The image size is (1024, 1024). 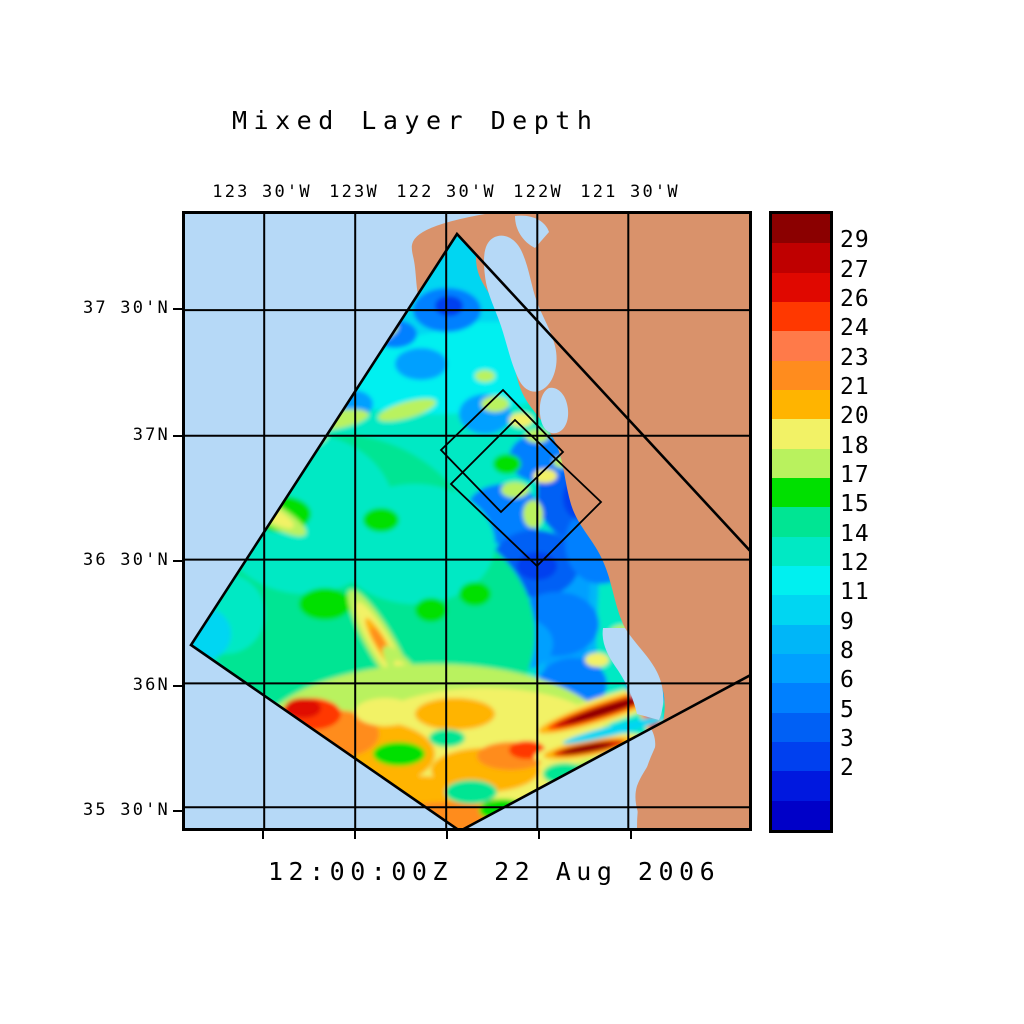 I want to click on timestamp-label: 12:00:00Z 22 Aug 2006, so click(x=494, y=871).